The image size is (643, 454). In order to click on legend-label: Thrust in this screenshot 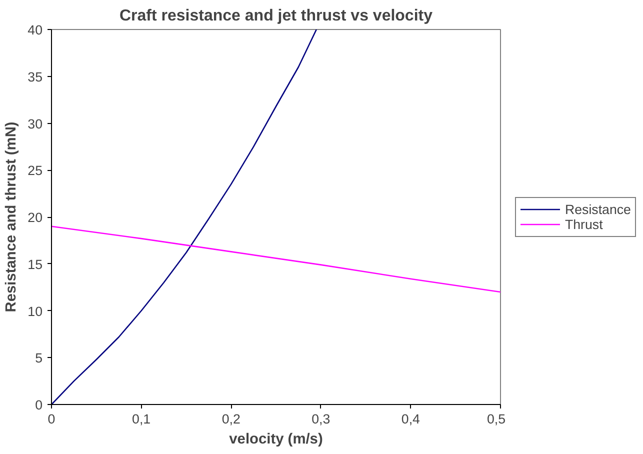, I will do `click(584, 224)`.